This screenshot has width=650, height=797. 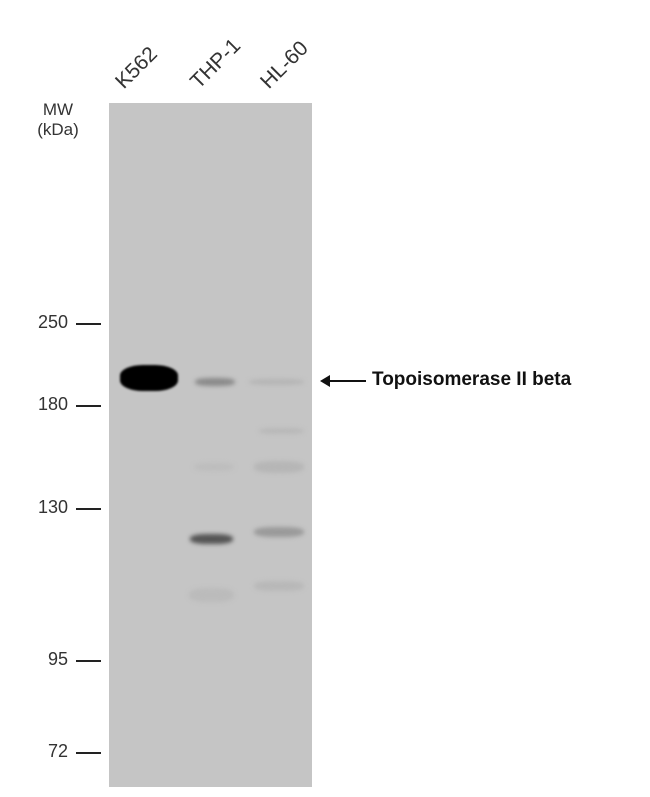 What do you see at coordinates (52, 507) in the screenshot?
I see `marker-130: 130` at bounding box center [52, 507].